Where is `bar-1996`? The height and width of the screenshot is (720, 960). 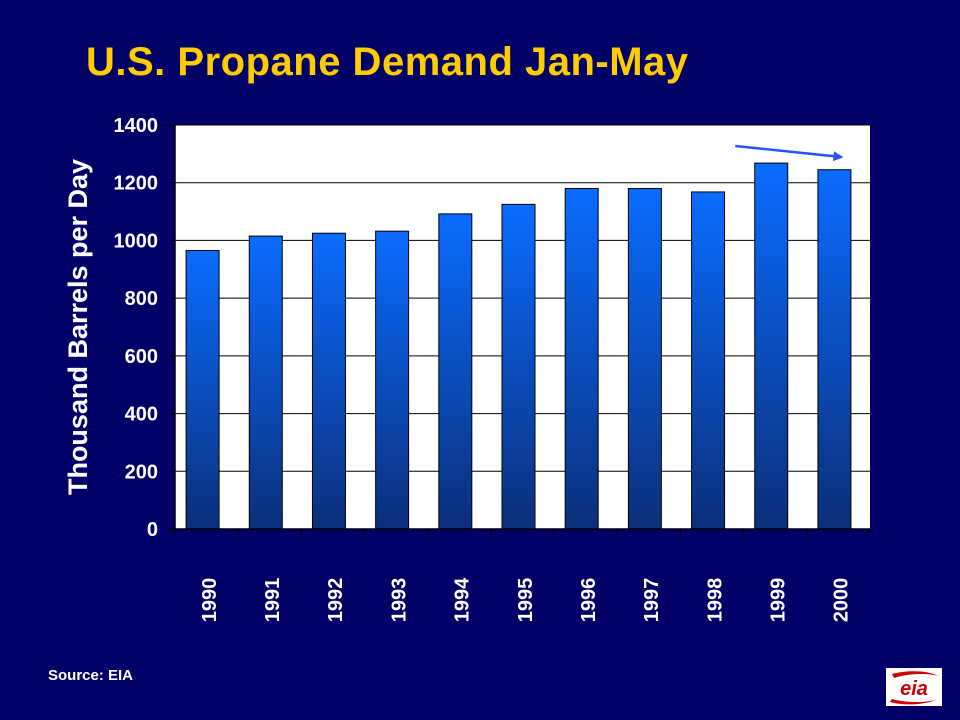
bar-1996 is located at coordinates (581, 358).